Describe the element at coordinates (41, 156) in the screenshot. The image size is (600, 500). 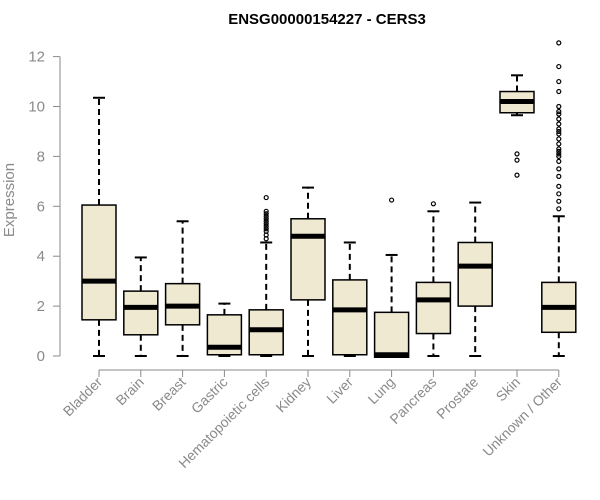
I see `y-tick-label: 8` at that location.